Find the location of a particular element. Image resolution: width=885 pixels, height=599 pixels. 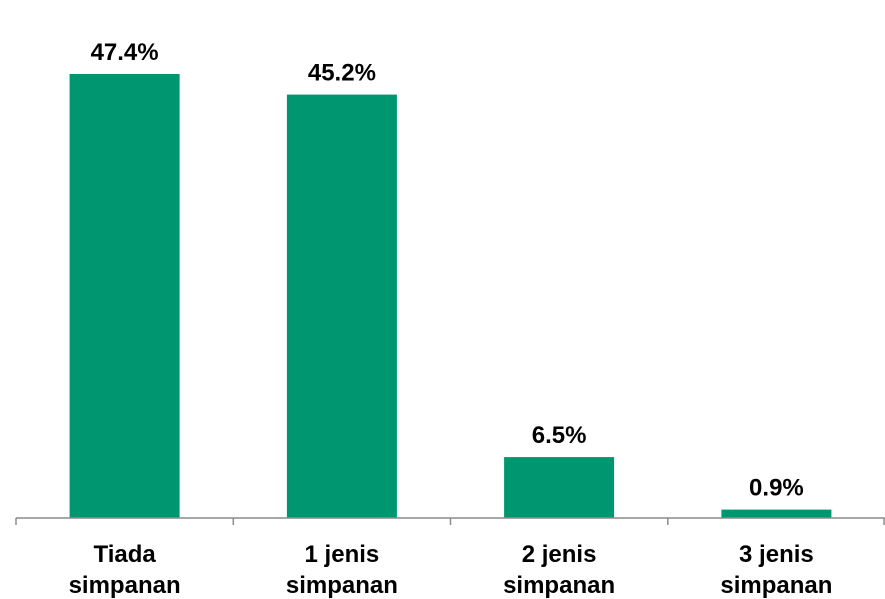

category-label-3: 2 jenis simpanan is located at coordinates (559, 570).